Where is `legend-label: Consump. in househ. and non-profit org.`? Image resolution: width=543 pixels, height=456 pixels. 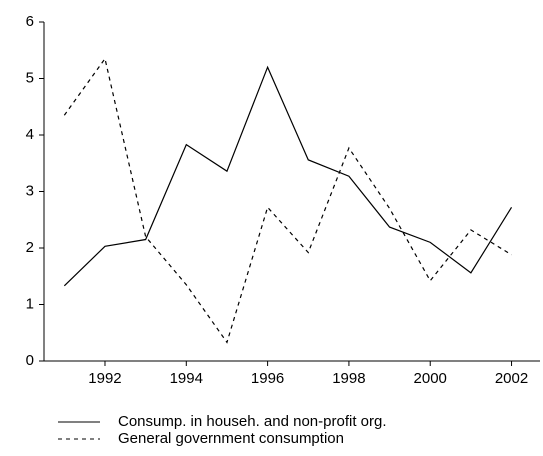 legend-label: Consump. in househ. and non-profit org. is located at coordinates (252, 421).